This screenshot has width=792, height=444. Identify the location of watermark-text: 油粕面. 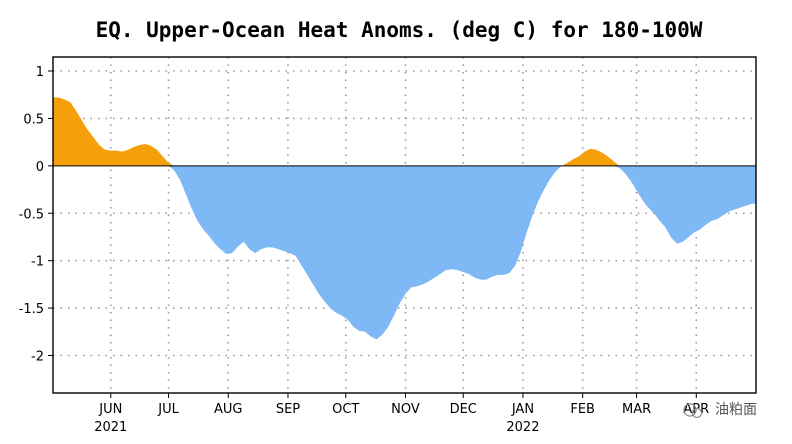
(736, 410).